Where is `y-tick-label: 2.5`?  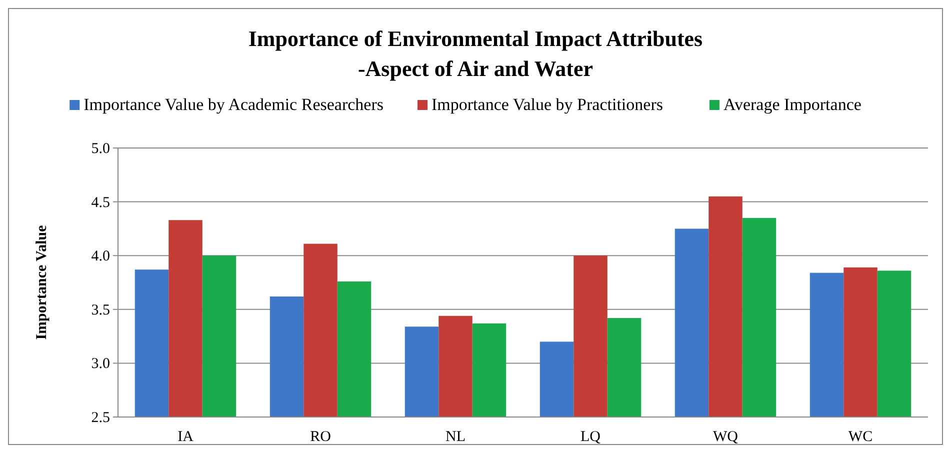
y-tick-label: 2.5 is located at coordinates (100, 418).